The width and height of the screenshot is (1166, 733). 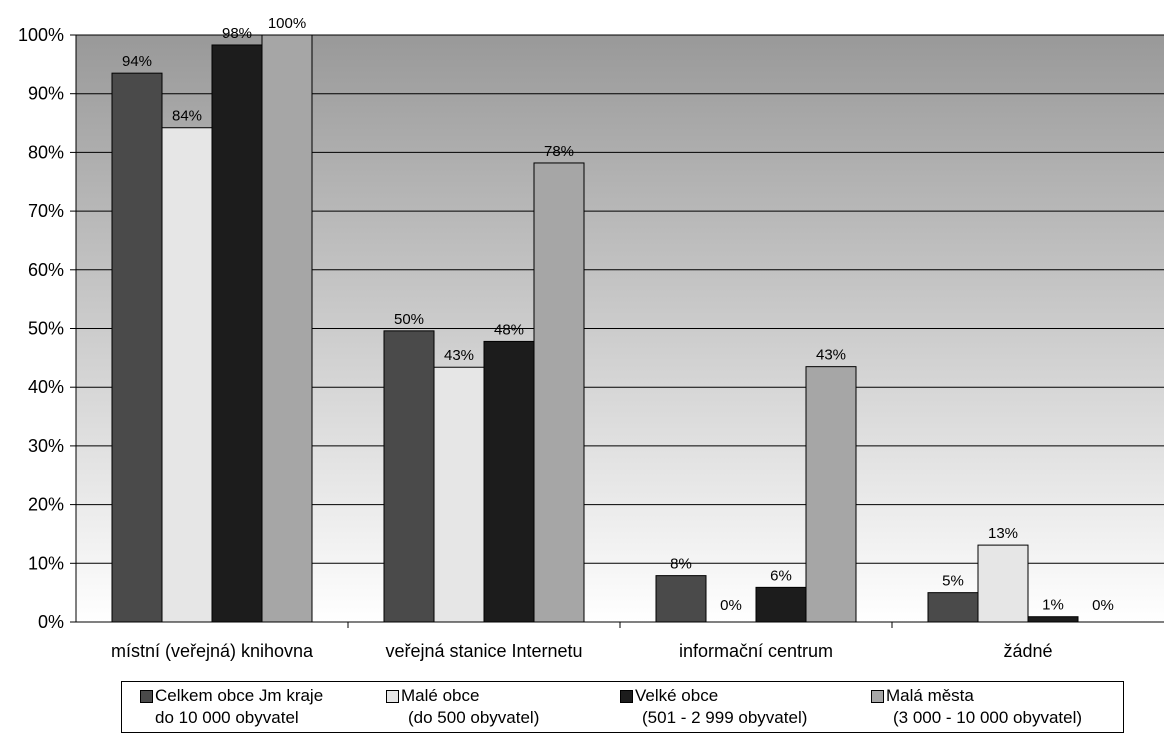 What do you see at coordinates (187, 116) in the screenshot?
I see `data-label: 84%` at bounding box center [187, 116].